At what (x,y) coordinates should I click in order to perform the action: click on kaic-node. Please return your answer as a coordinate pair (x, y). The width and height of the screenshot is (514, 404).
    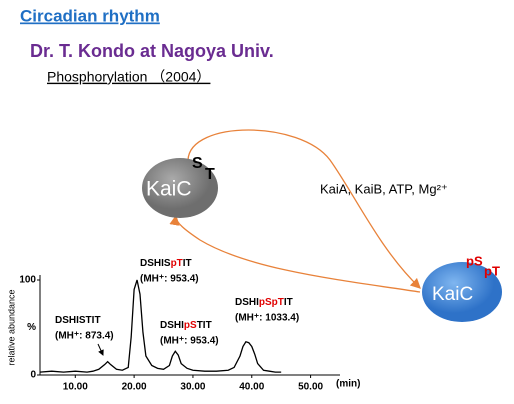
    Looking at the image, I should click on (180, 188).